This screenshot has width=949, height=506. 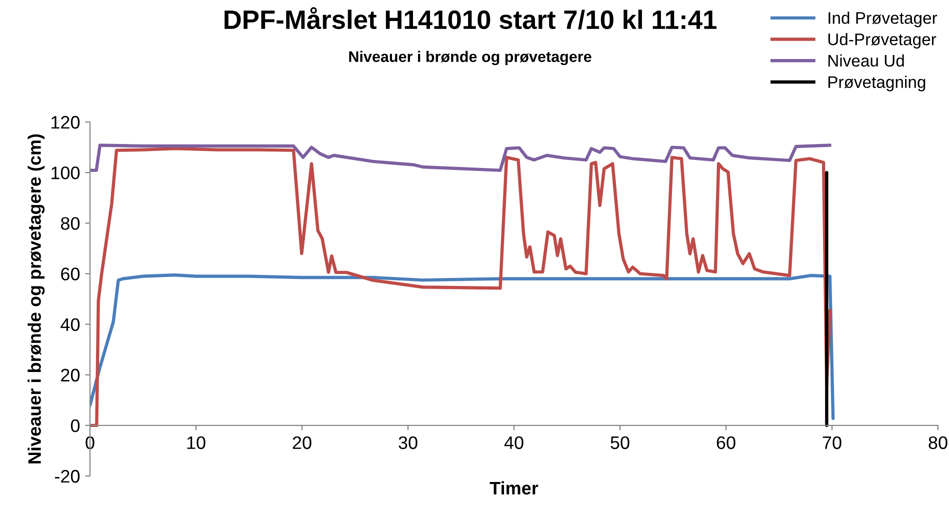 What do you see at coordinates (70, 325) in the screenshot?
I see `y-tick-label: 40` at bounding box center [70, 325].